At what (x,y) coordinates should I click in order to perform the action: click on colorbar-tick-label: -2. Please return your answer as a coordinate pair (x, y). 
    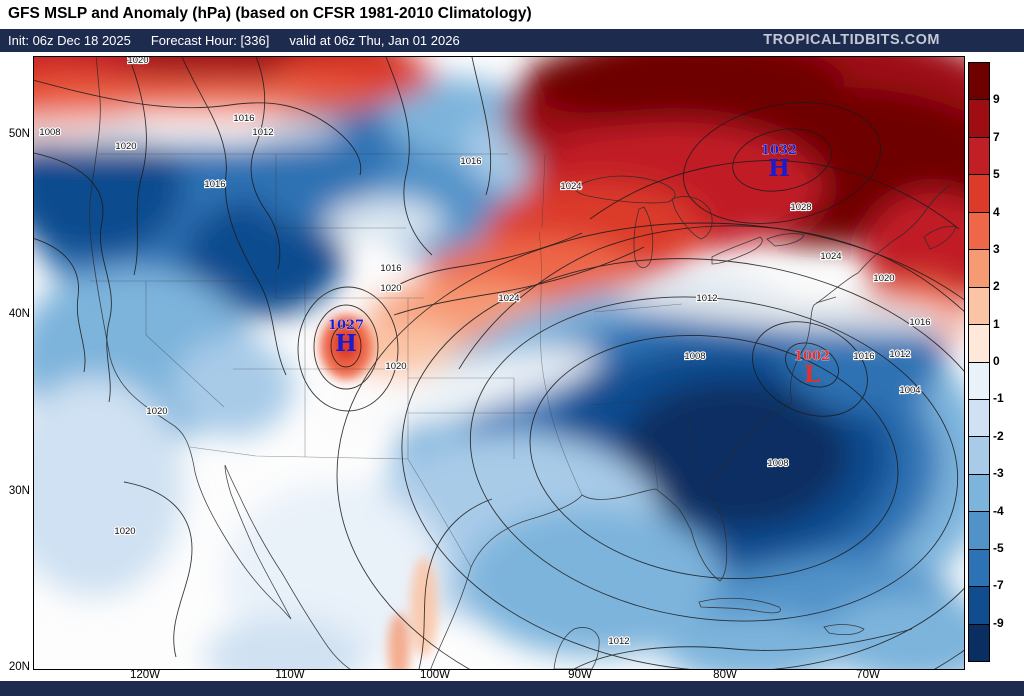
    Looking at the image, I should click on (998, 435).